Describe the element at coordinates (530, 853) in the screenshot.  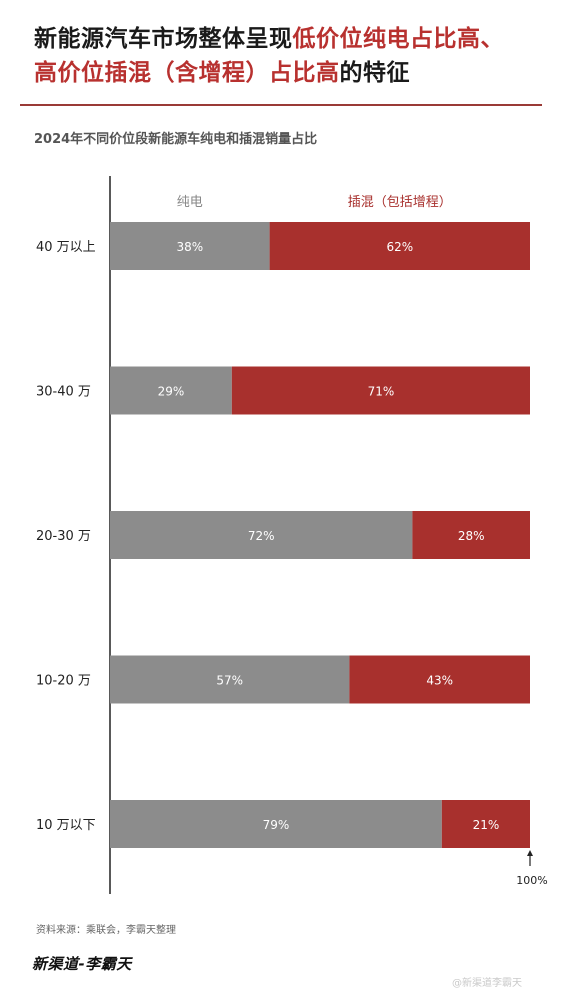
I see `end-marker-arrow-head` at that location.